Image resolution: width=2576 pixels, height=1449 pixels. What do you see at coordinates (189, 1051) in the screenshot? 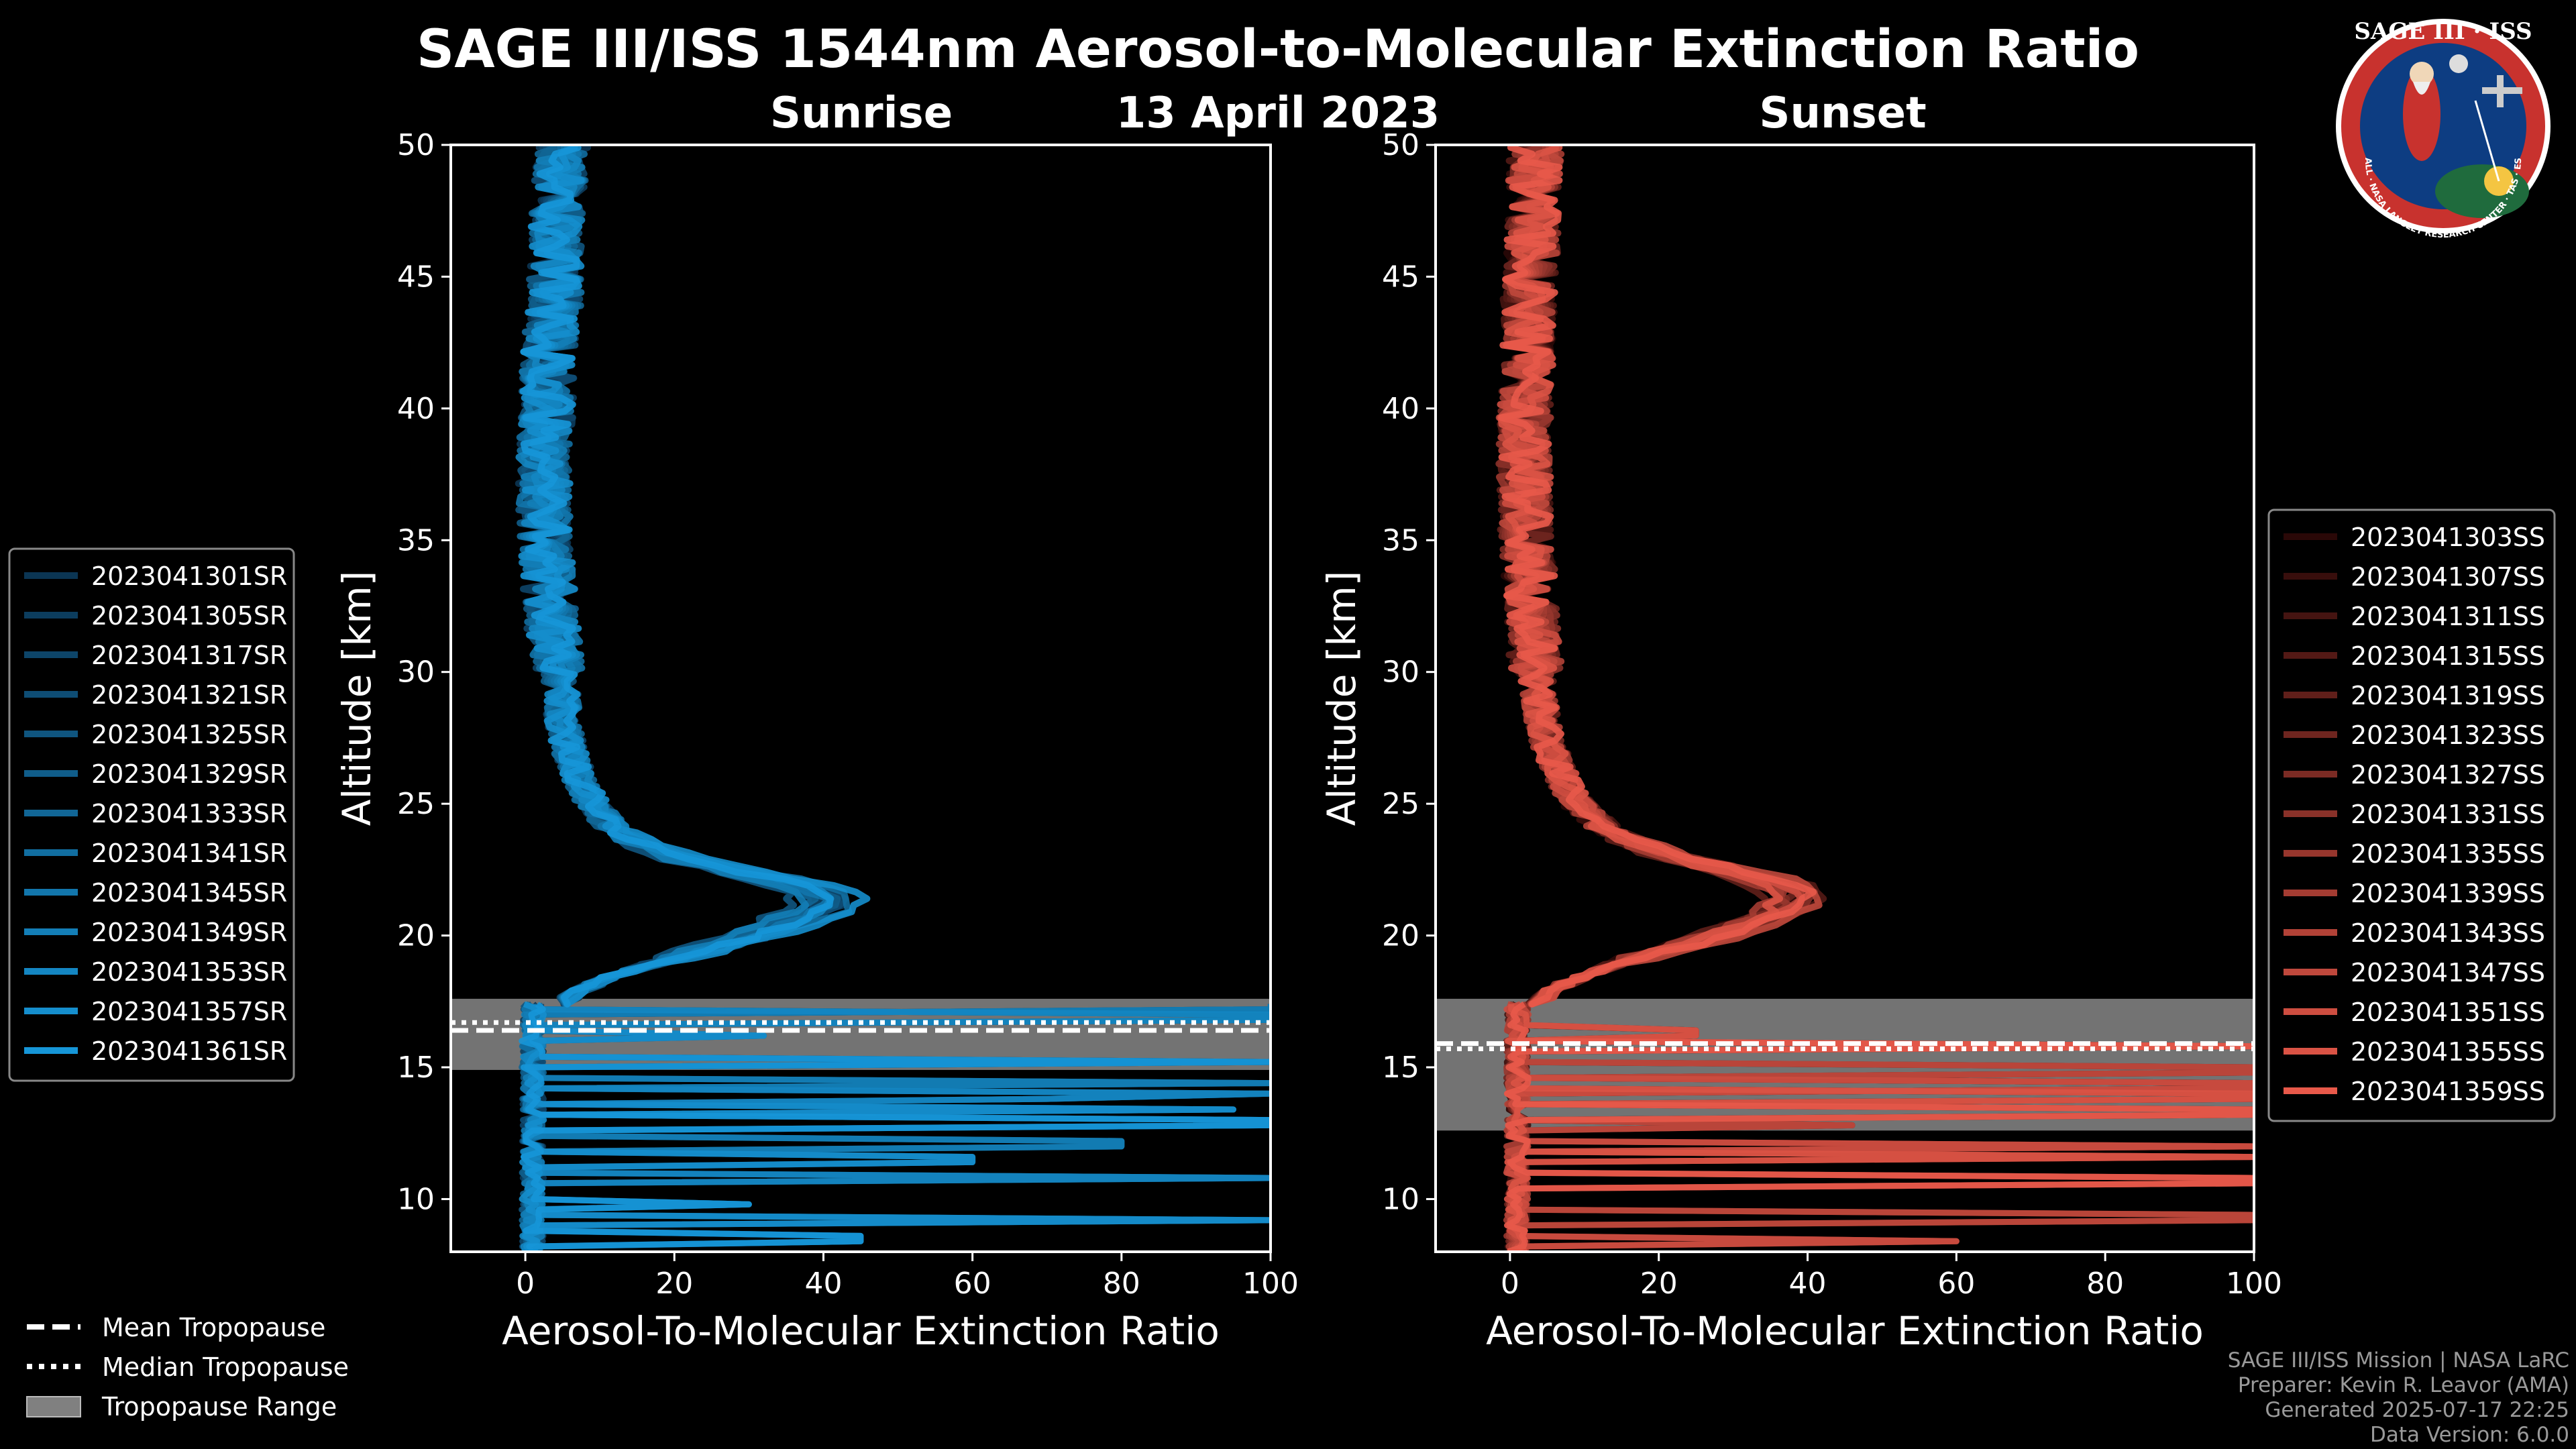
I see `legend-label: 2023041361SR` at bounding box center [189, 1051].